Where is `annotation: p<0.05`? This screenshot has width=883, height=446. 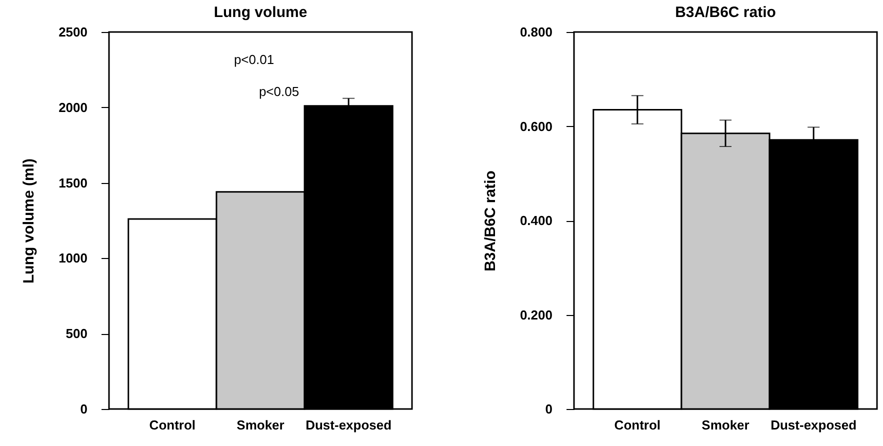
annotation: p<0.05 is located at coordinates (279, 91).